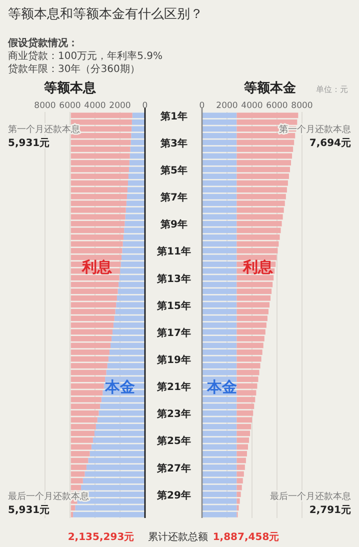 Image resolution: width=359 pixels, height=547 pixels. Describe the element at coordinates (310, 496) in the screenshot. I see `annotation: 最后一个月还款本息` at that location.